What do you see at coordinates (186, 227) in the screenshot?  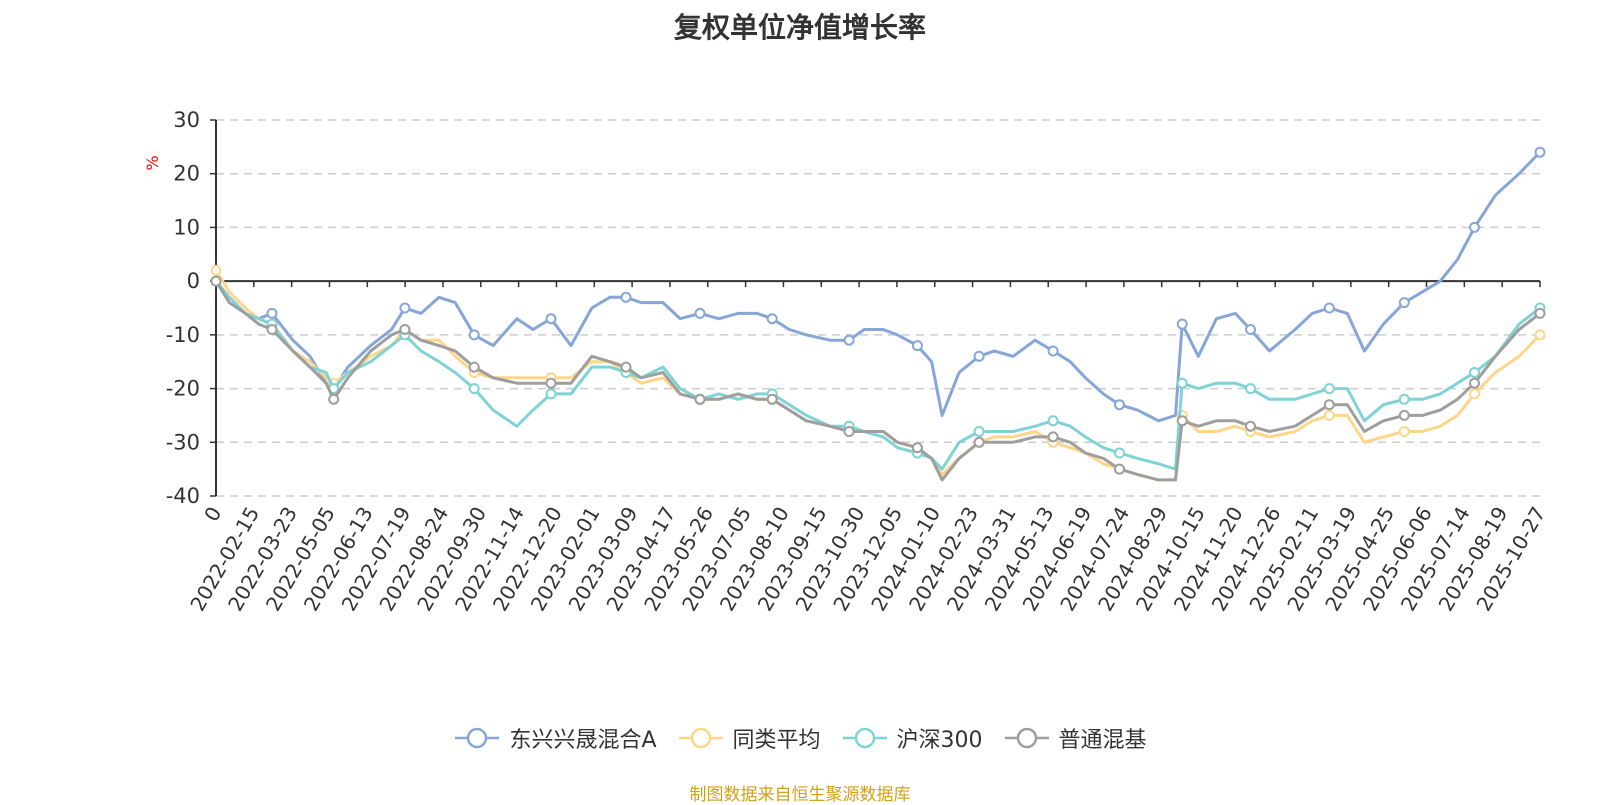 I see `y-tick-label: 10` at bounding box center [186, 227].